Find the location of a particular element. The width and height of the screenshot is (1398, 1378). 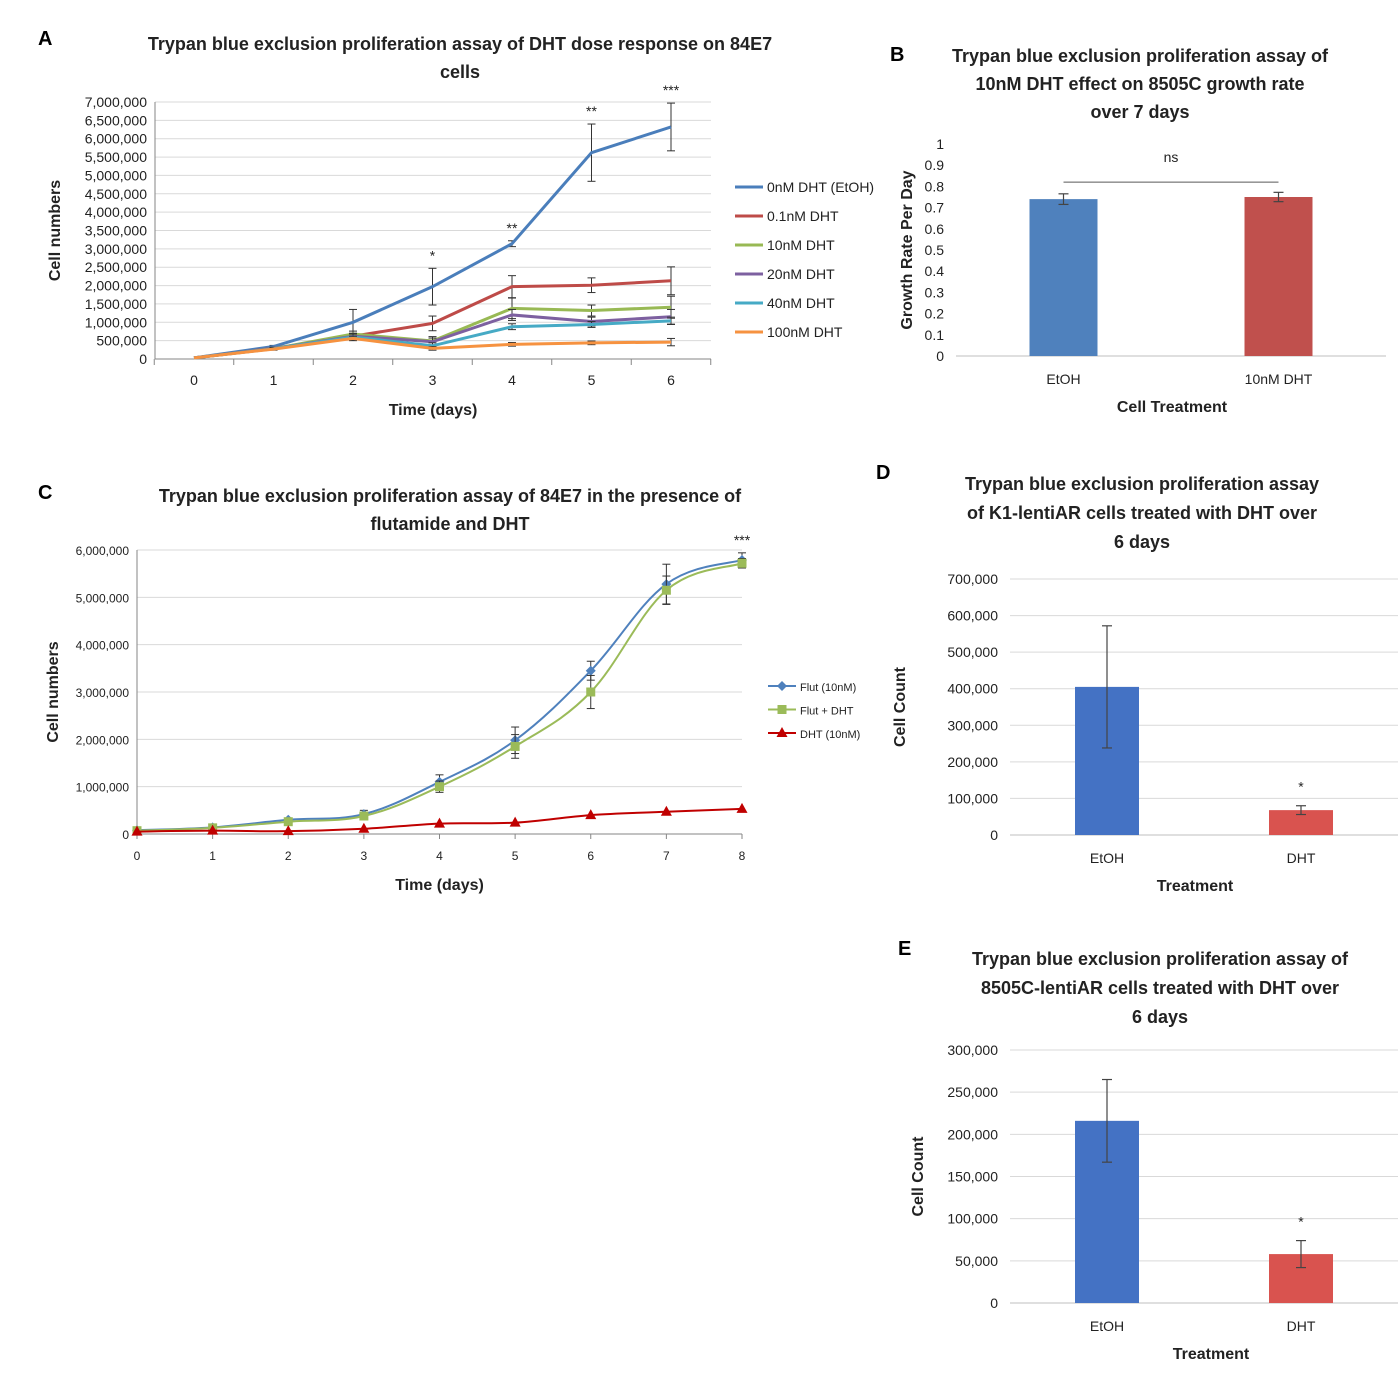

chart-b-y-tick-label: 0.9 is located at coordinates (935, 165).